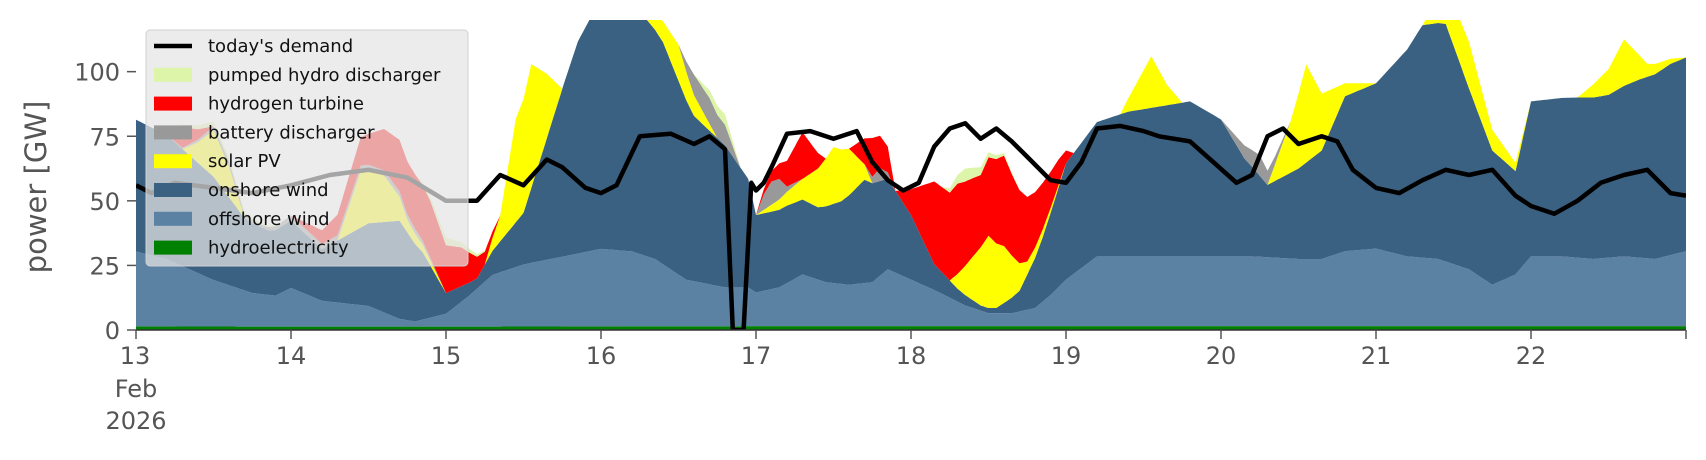 The height and width of the screenshot is (460, 1706). What do you see at coordinates (286, 104) in the screenshot?
I see `legend-label: hydrogen turbine` at bounding box center [286, 104].